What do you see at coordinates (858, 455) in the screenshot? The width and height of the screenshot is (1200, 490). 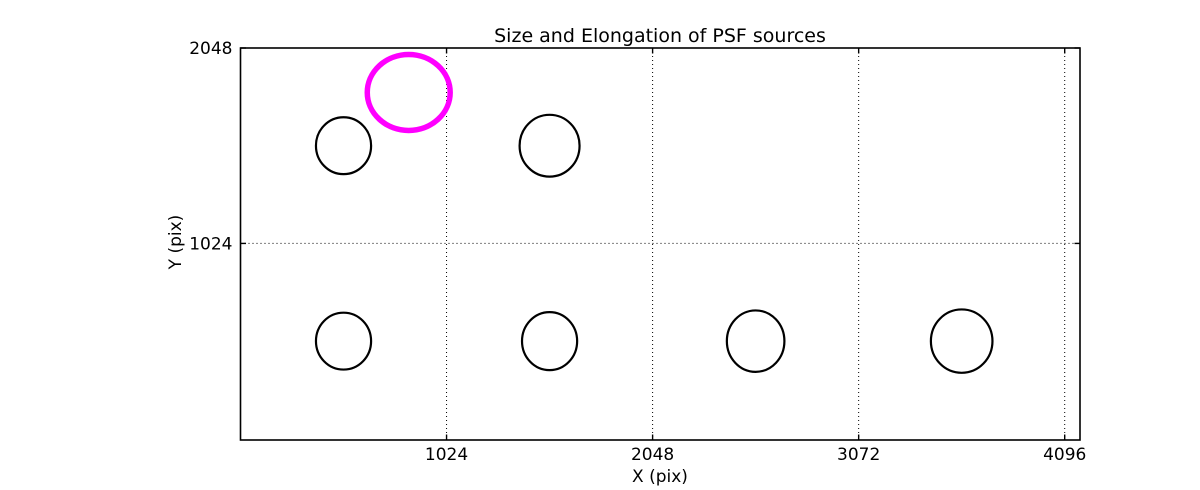 I see `x-tick-label: 3072` at bounding box center [858, 455].